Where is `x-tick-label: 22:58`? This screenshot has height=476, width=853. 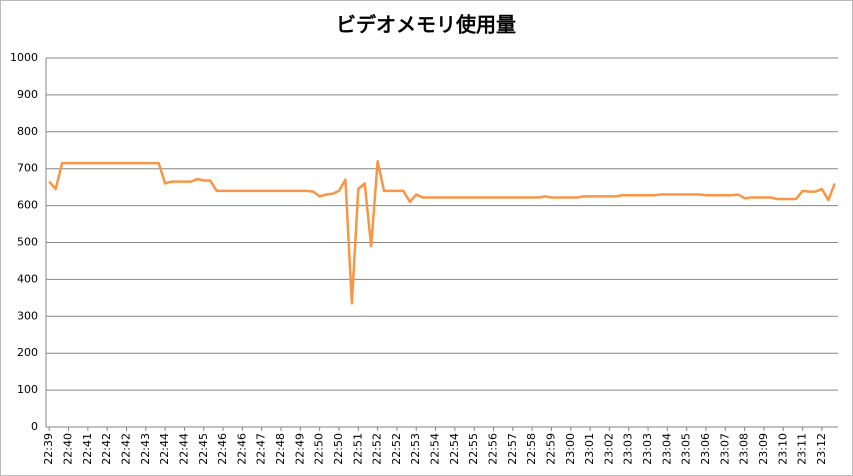
x-tick-label: 22:58 is located at coordinates (531, 449).